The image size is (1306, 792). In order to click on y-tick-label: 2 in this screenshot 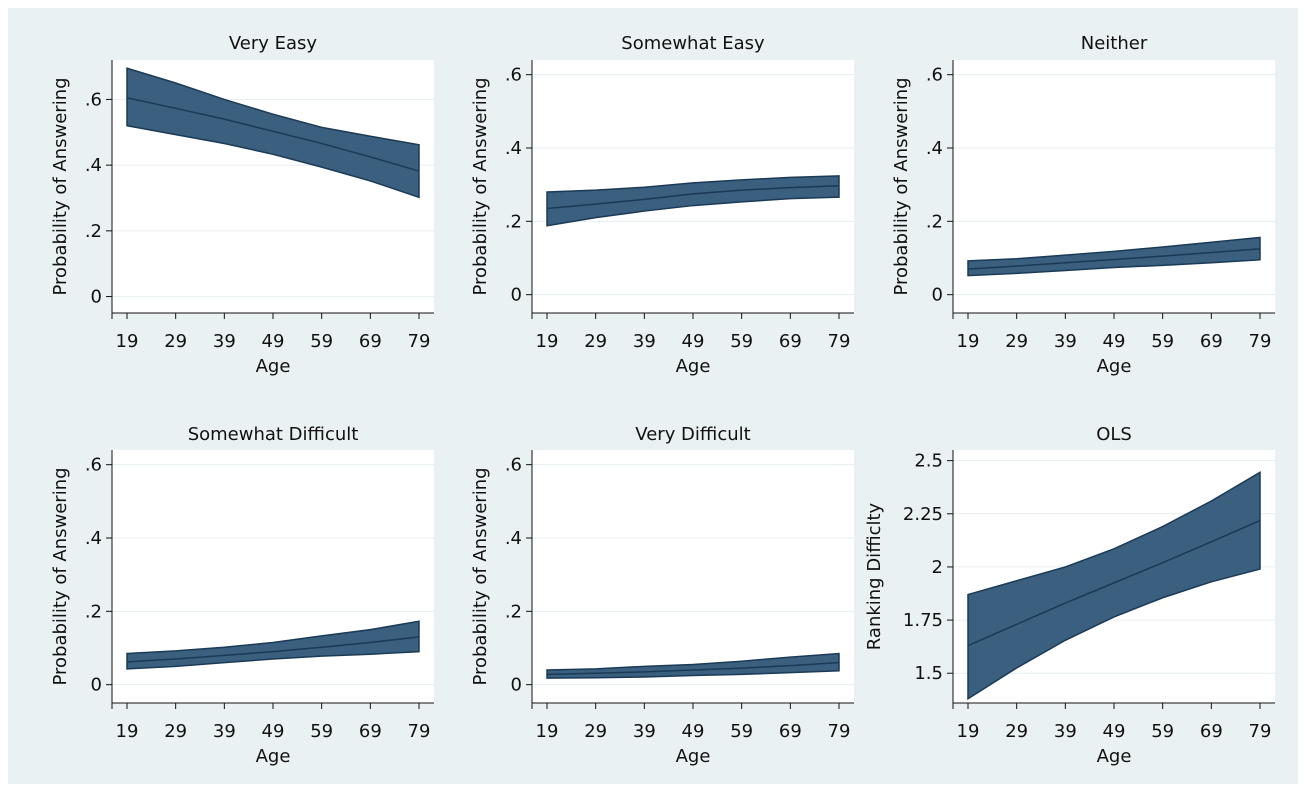, I will do `click(937, 567)`.